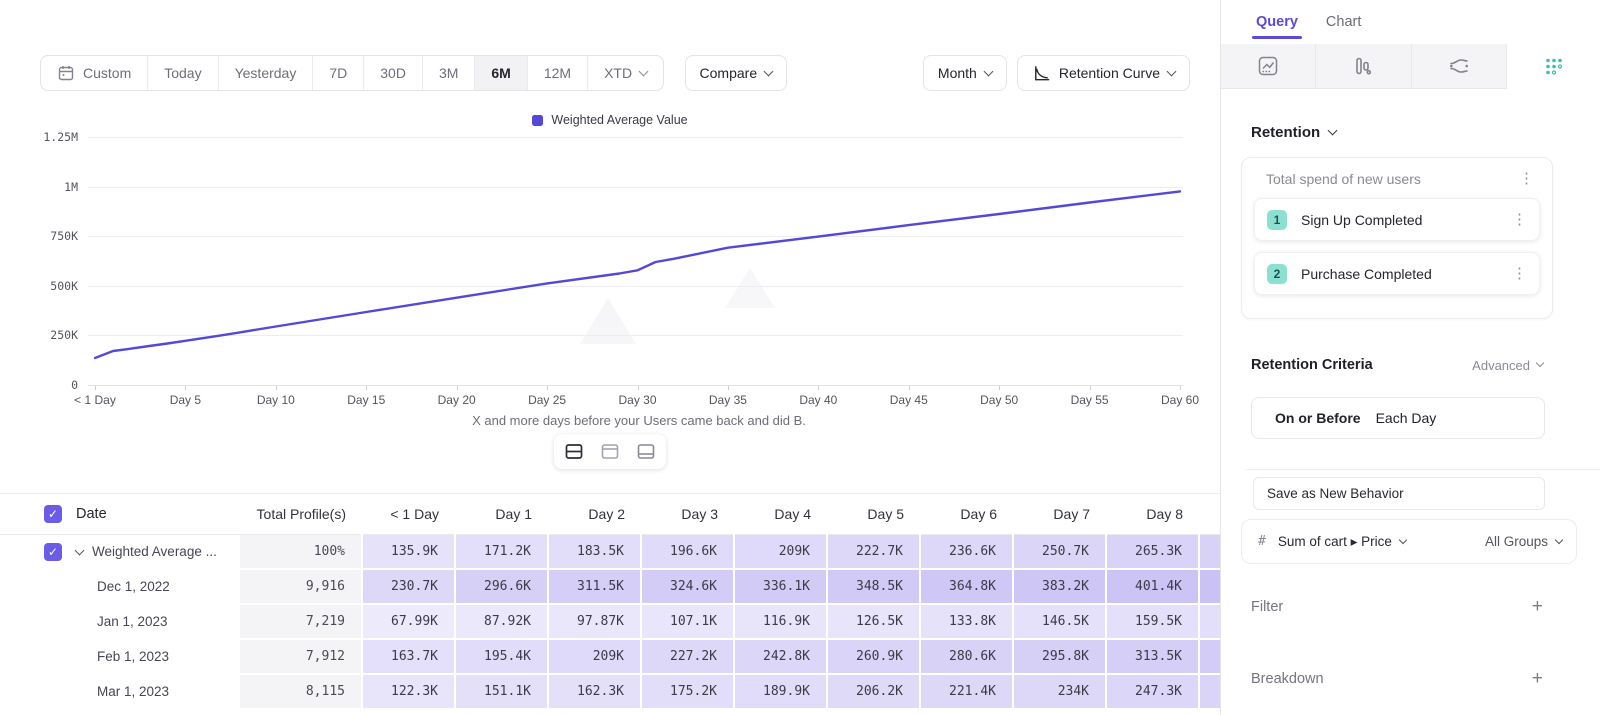 Image resolution: width=1600 pixels, height=715 pixels. Describe the element at coordinates (500, 73) in the screenshot. I see `range-6m: 6M` at that location.